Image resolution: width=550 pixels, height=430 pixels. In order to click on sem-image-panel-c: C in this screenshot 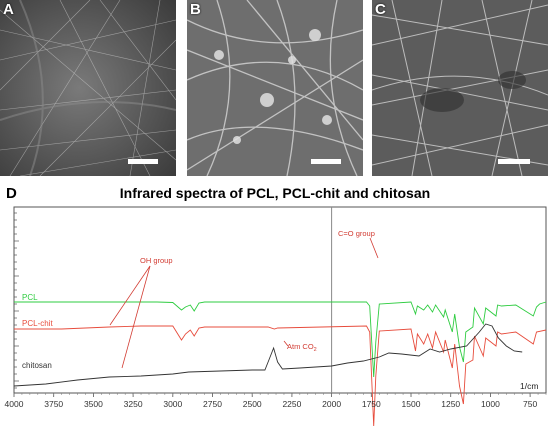, I will do `click(460, 88)`.